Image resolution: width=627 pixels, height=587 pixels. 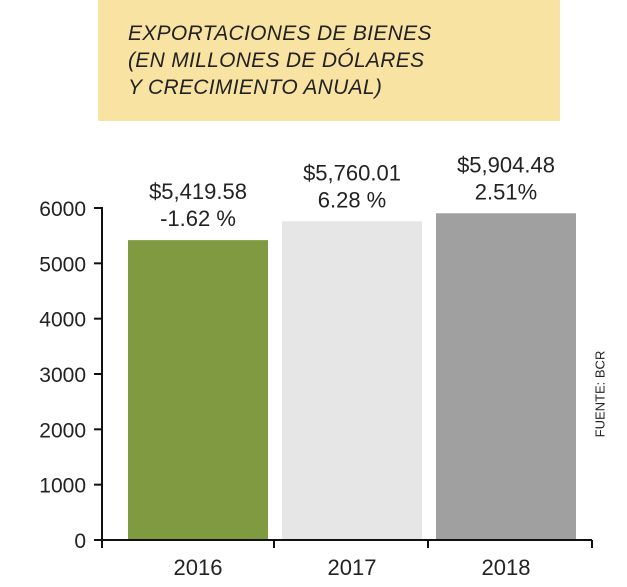 I want to click on x-tick-label-2016: 2016, so click(x=198, y=567).